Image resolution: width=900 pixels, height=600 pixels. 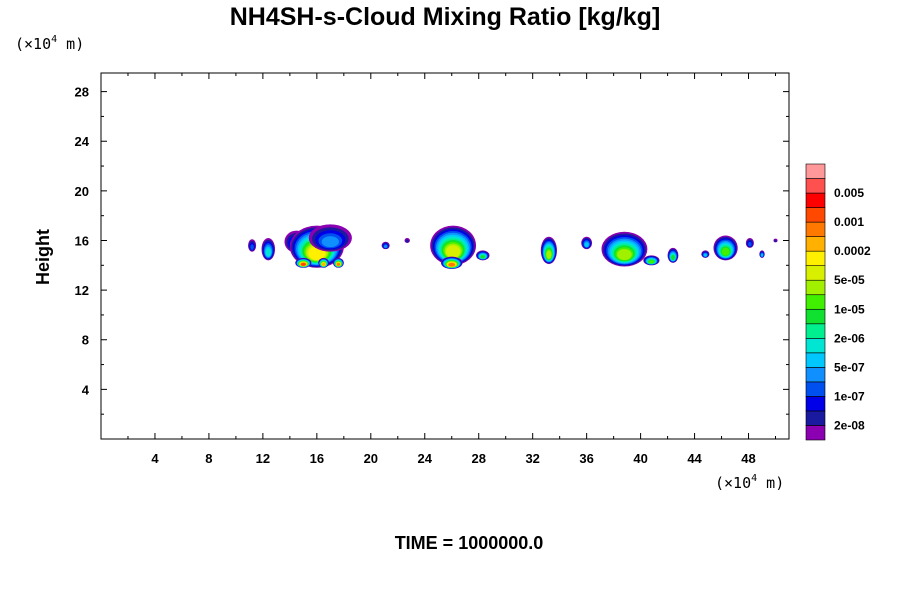 What do you see at coordinates (82, 141) in the screenshot?
I see `y-tick-label: 24` at bounding box center [82, 141].